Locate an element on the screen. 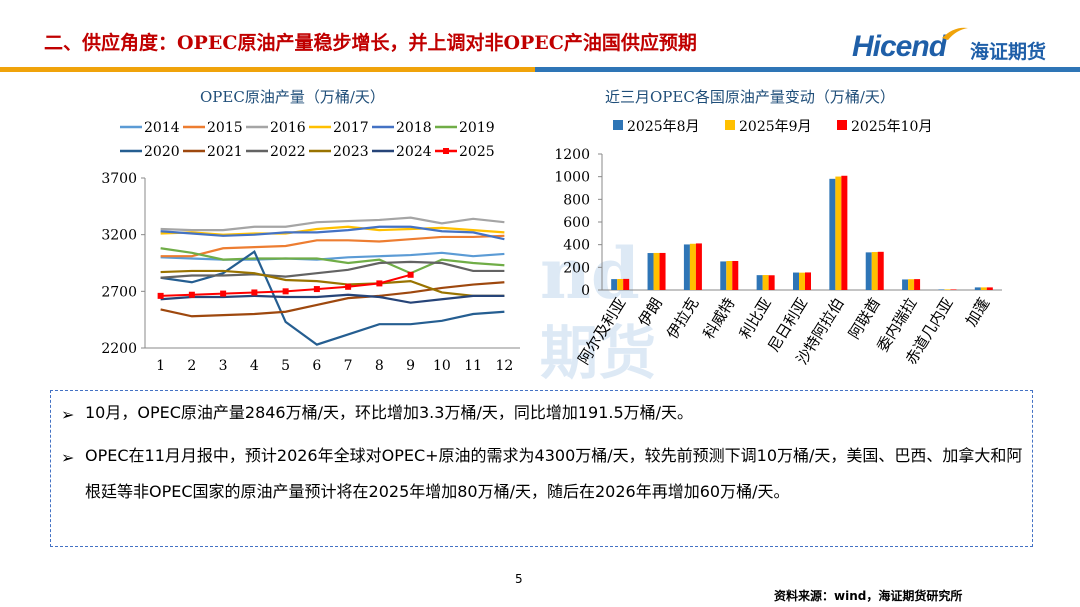 The image size is (1080, 607). legend-label: 2019 is located at coordinates (477, 128).